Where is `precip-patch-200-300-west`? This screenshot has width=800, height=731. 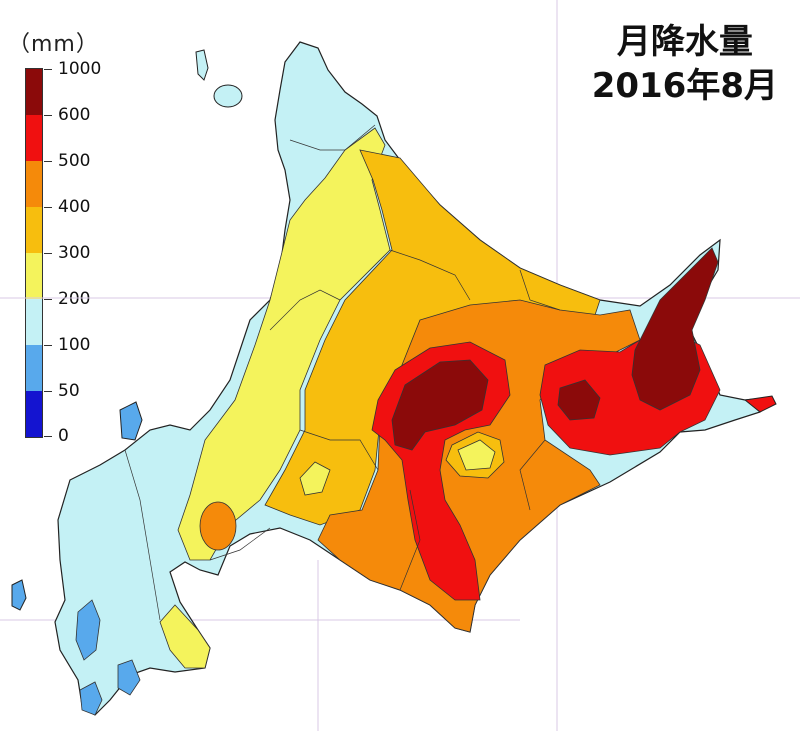 precip-patch-200-300-west is located at coordinates (315, 478).